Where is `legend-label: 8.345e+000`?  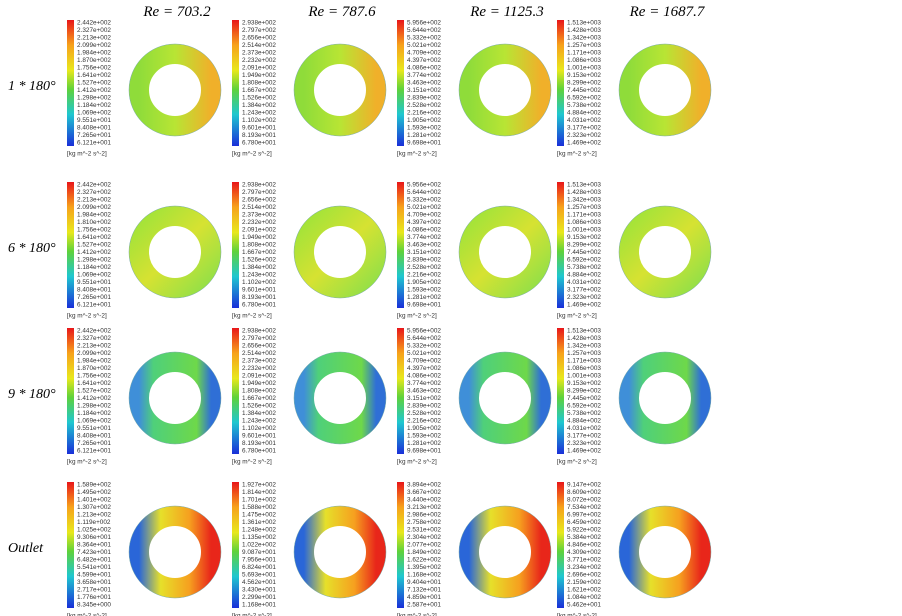 legend-label: 8.345e+000 is located at coordinates (94, 605).